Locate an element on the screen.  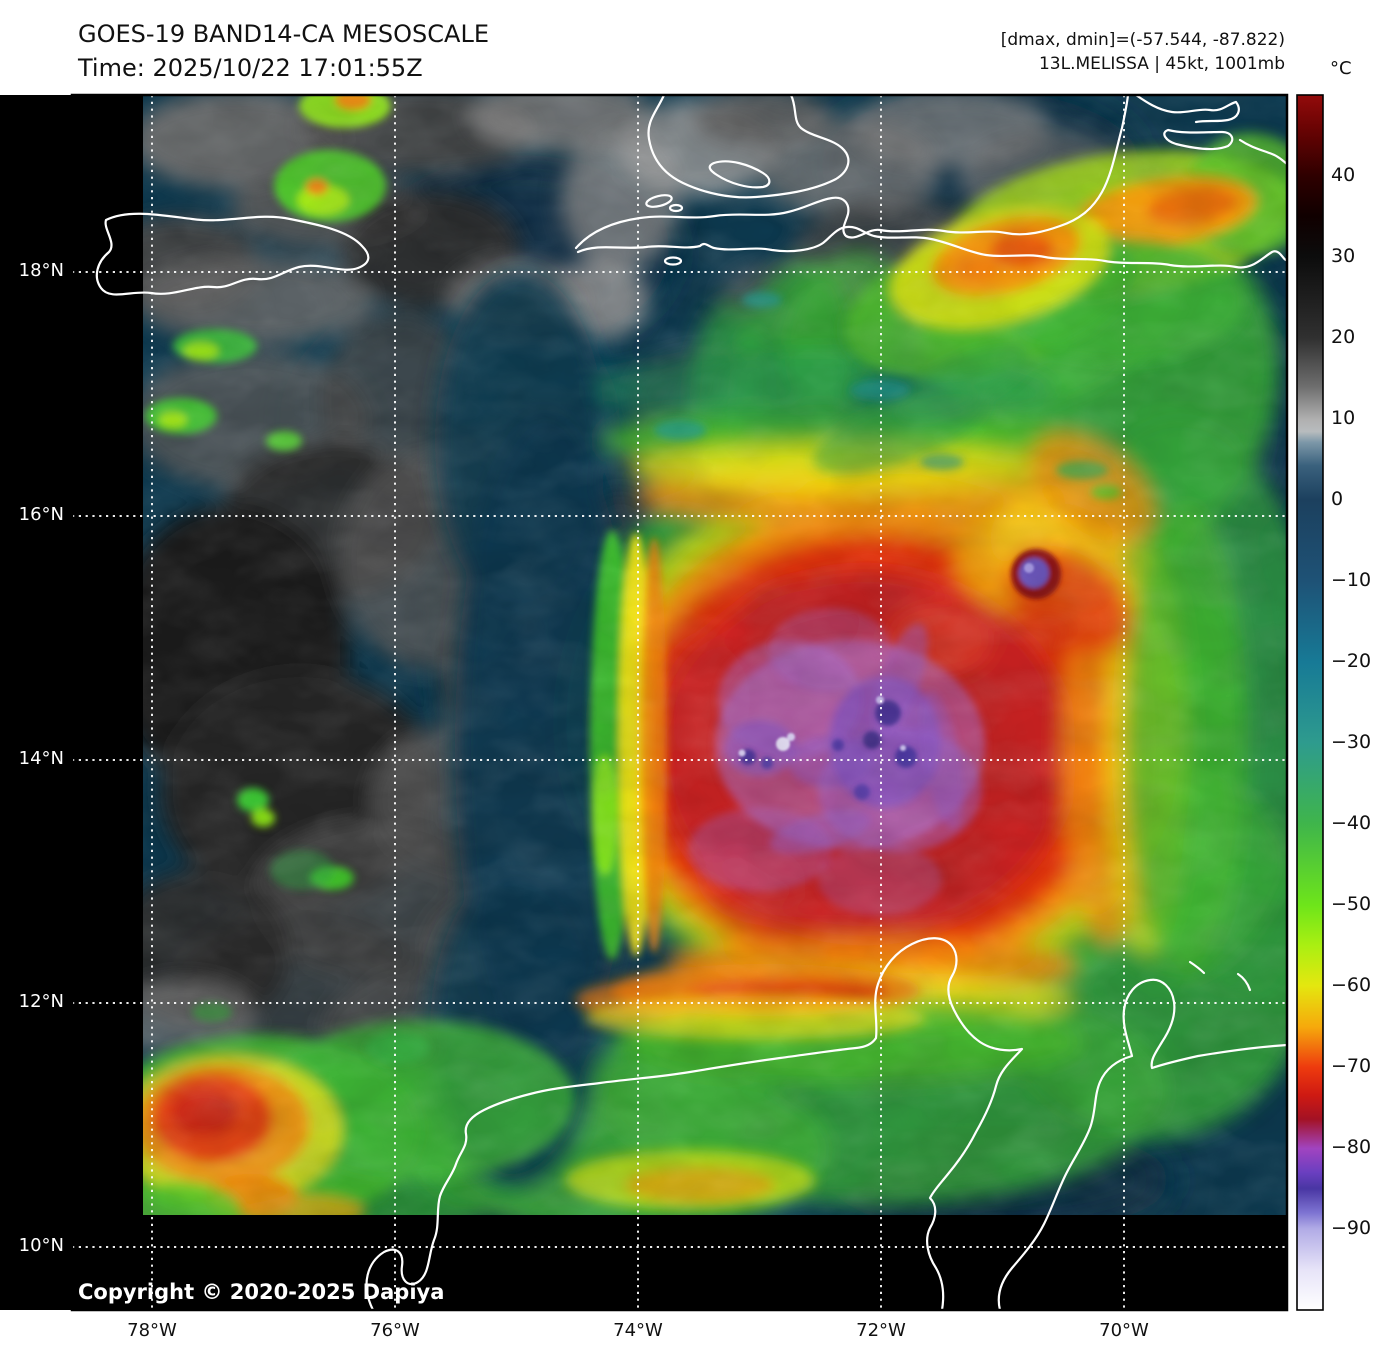
colorbar-tick-label: −40 is located at coordinates (1351, 823).